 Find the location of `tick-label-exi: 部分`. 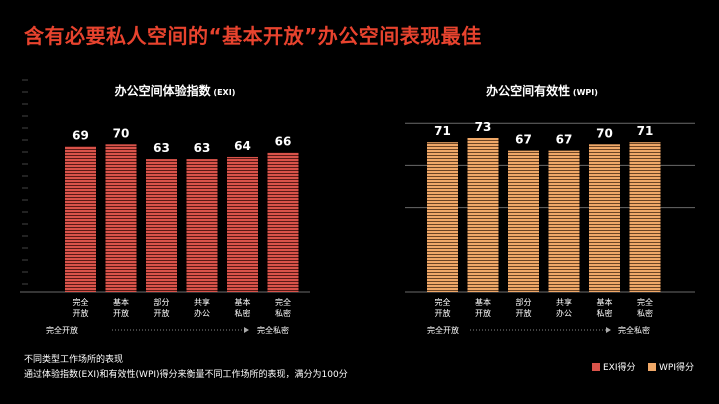

tick-label-exi: 部分 is located at coordinates (162, 302).